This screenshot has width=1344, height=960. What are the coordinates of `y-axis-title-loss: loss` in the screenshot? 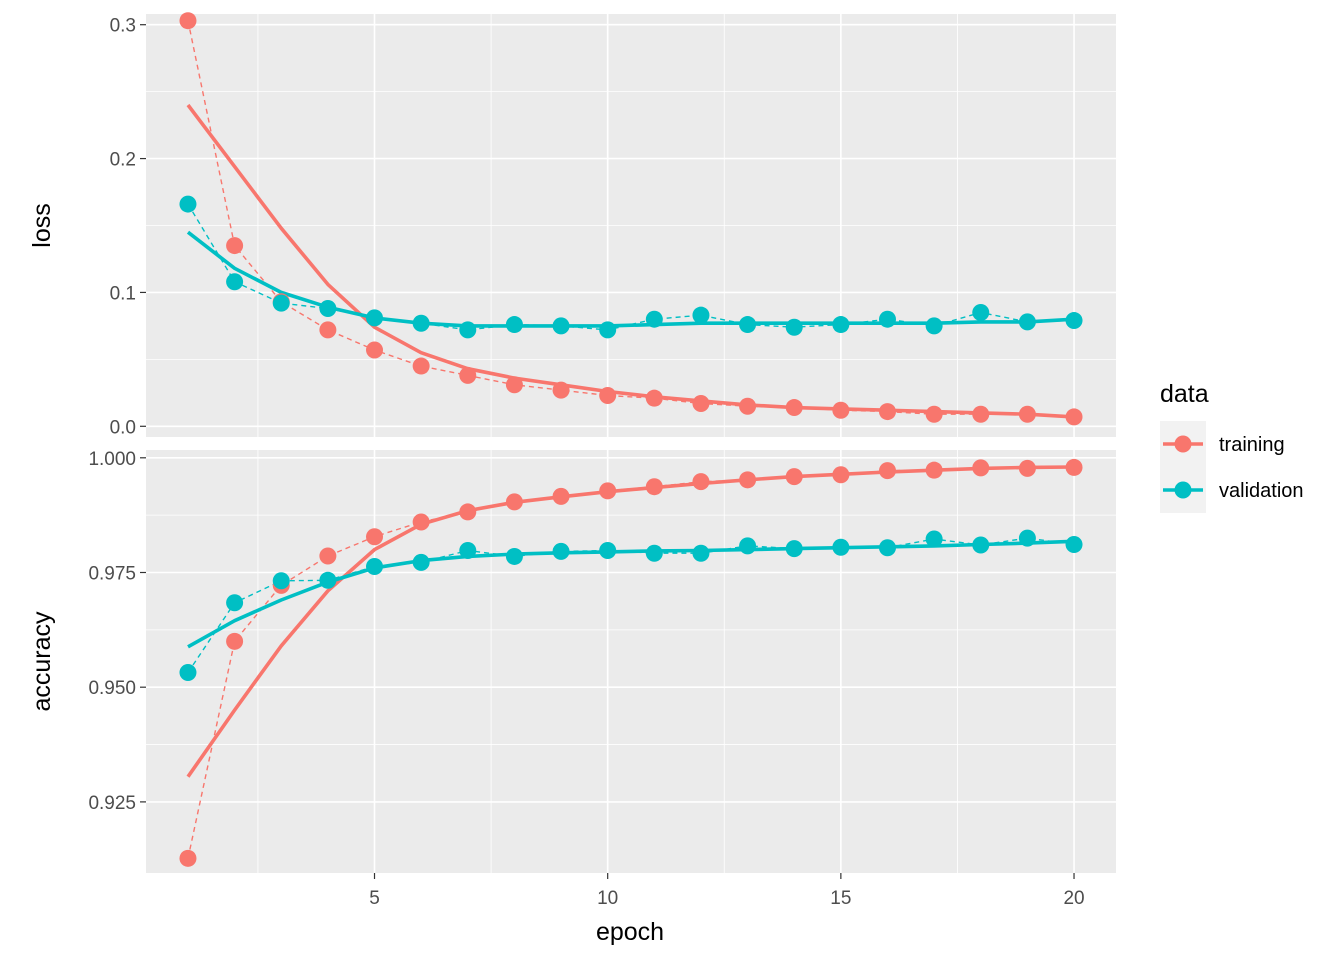 It's located at (42, 225).